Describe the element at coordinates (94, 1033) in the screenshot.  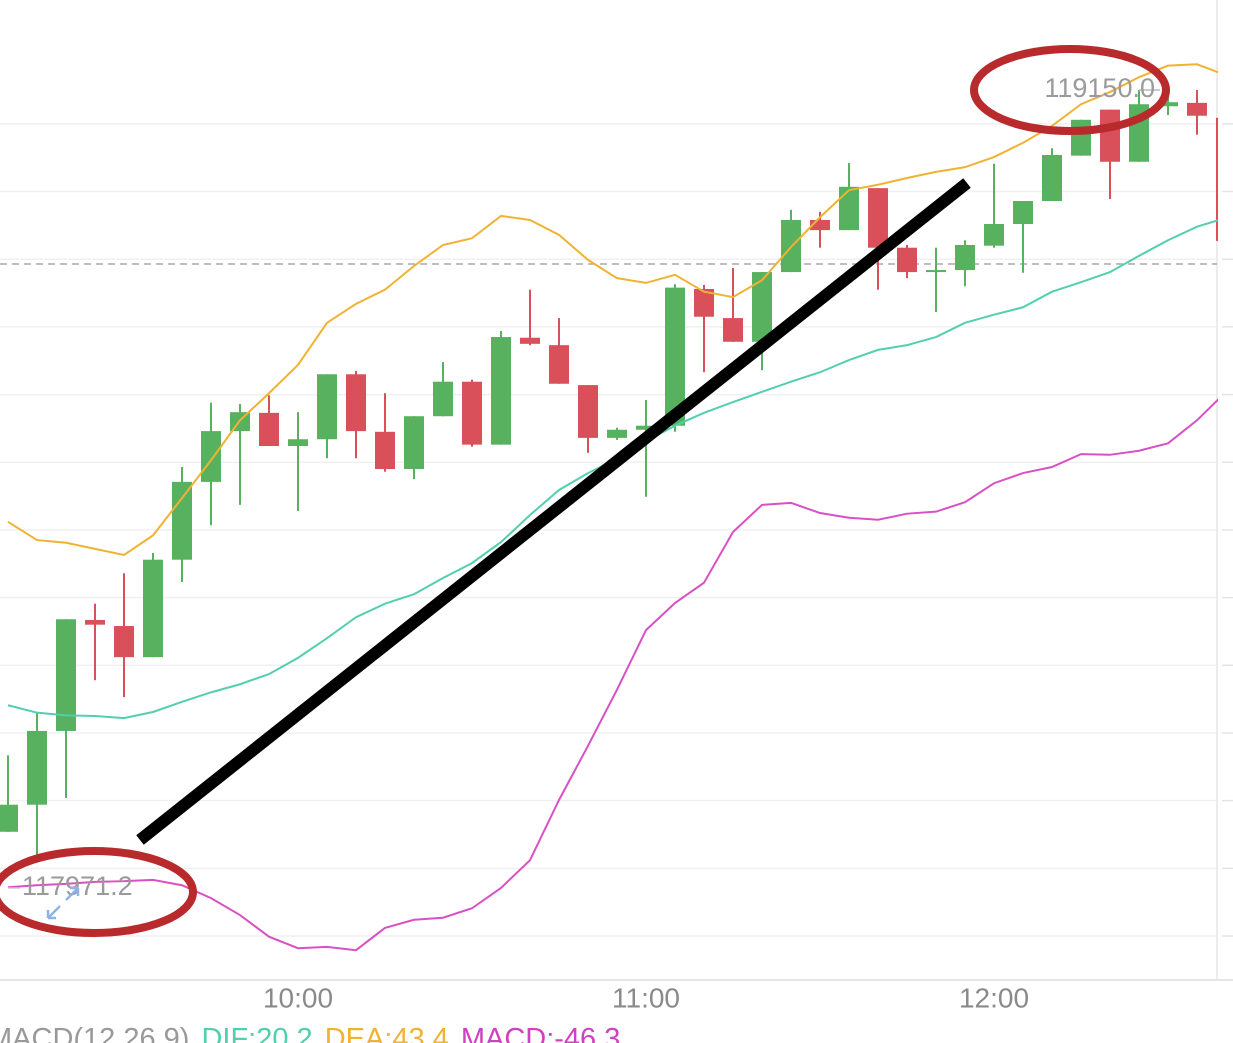
I see `legend-item: MACD(12,26,9)` at that location.